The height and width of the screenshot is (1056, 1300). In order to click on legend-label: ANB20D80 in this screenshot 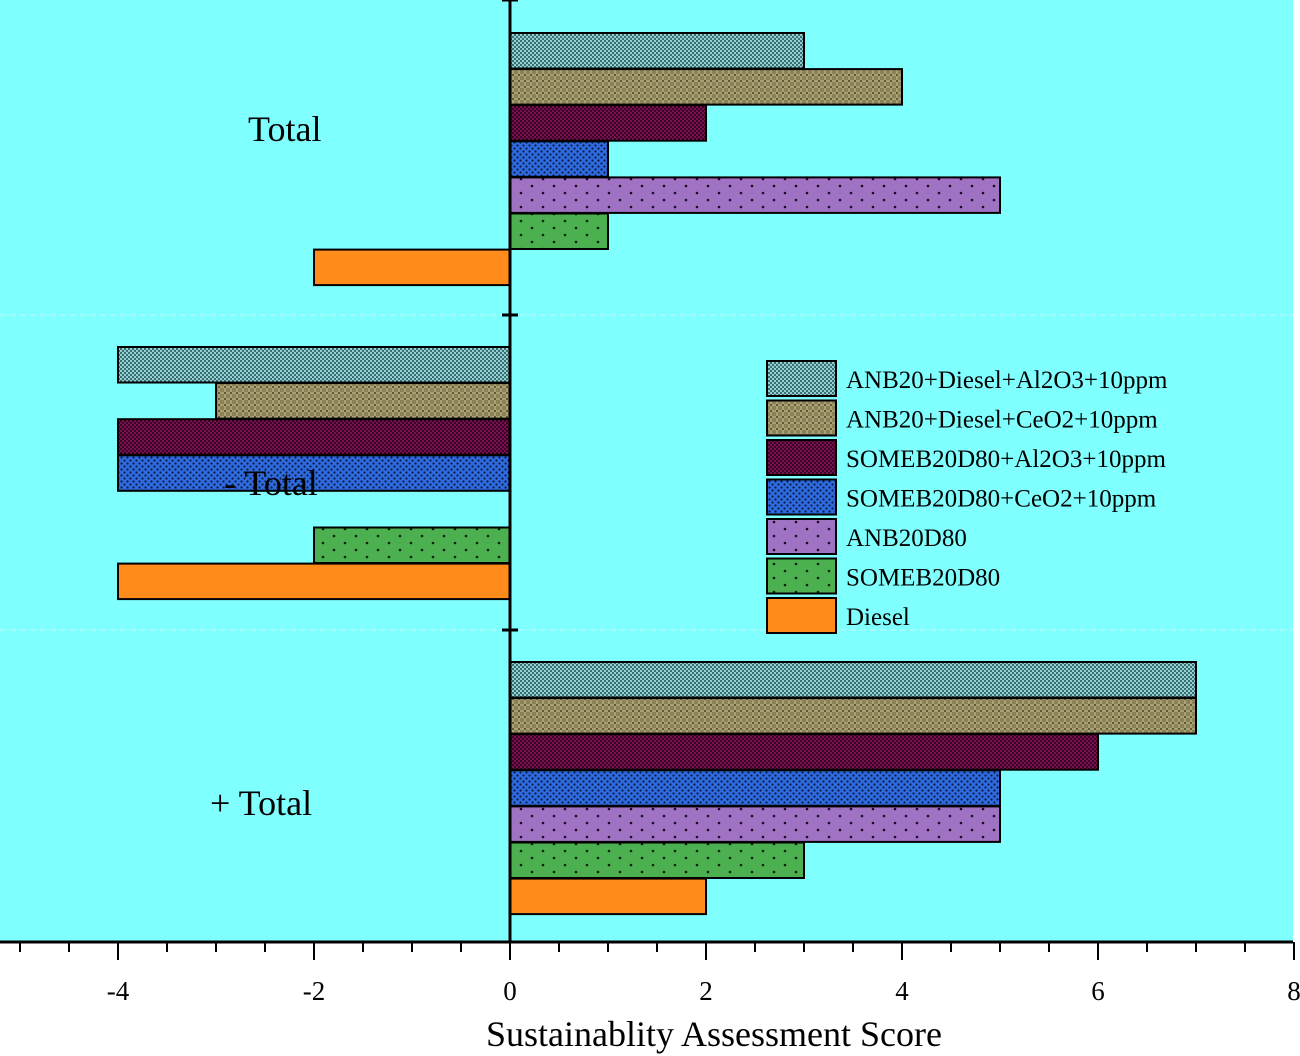, I will do `click(906, 538)`.